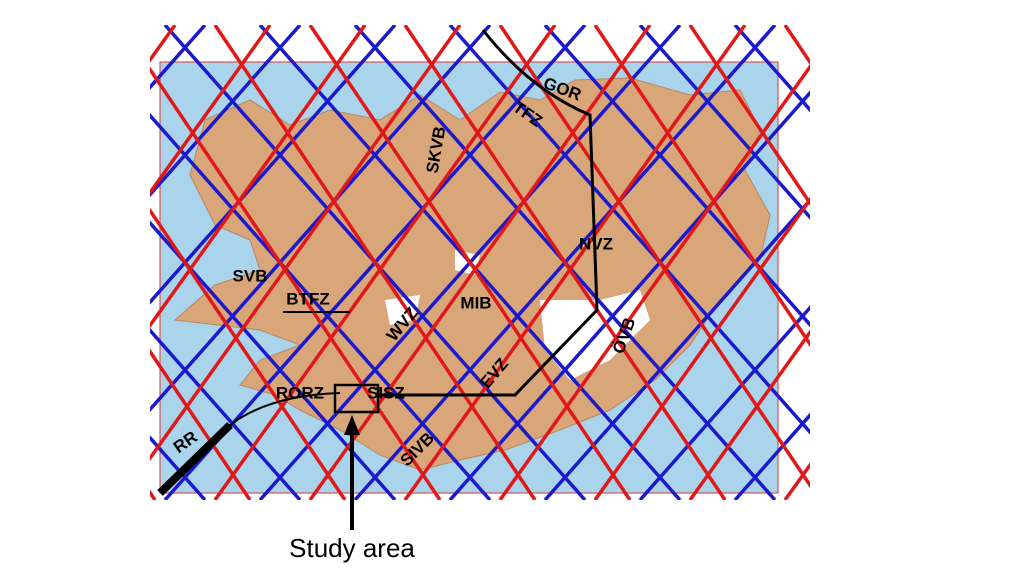  I want to click on label: SVB, so click(250, 275).